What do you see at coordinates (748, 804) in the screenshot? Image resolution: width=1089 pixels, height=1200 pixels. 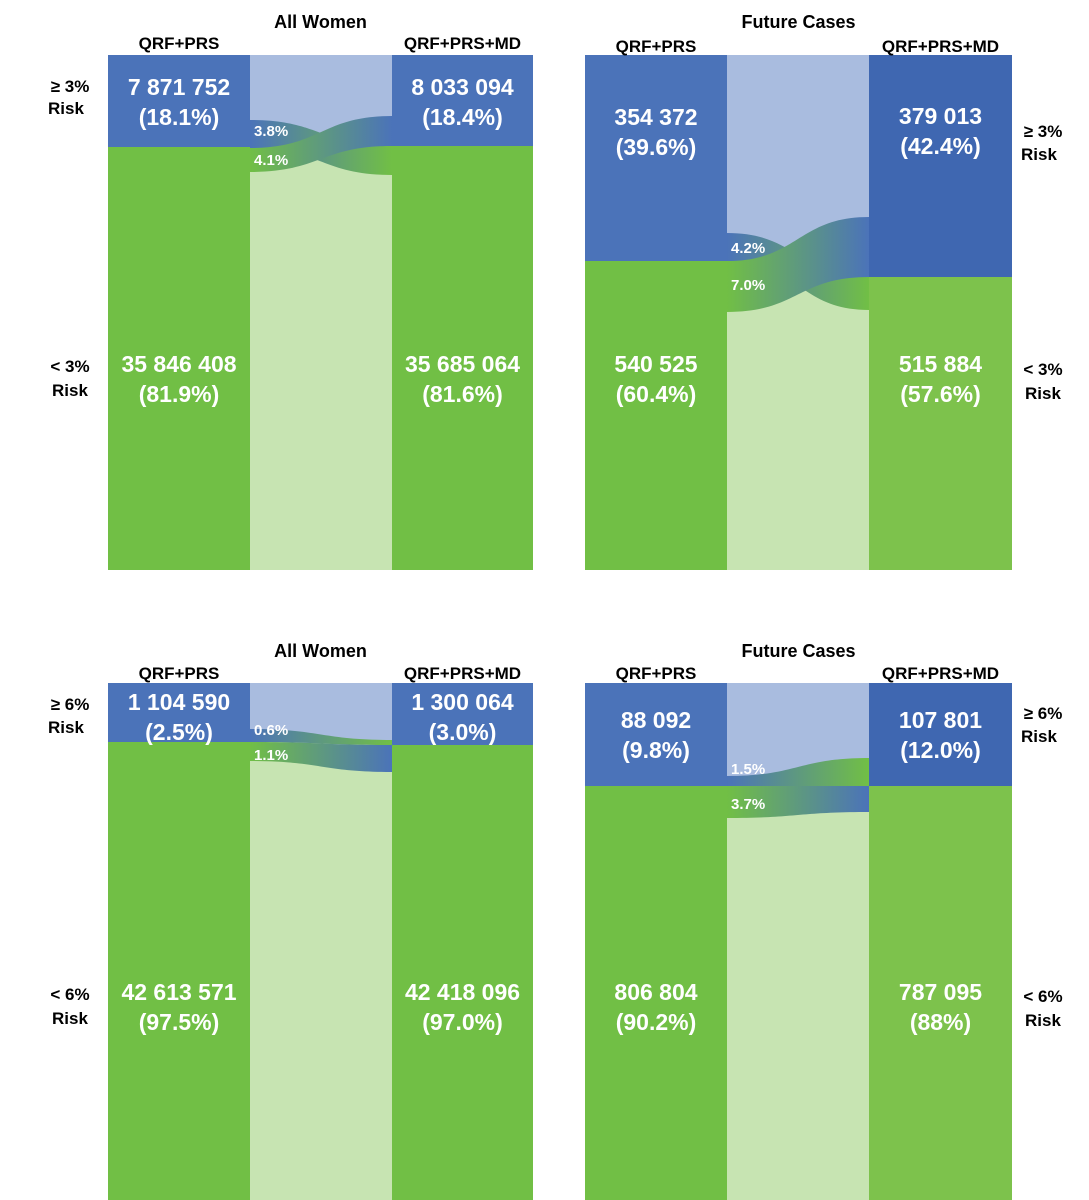 I see `flow-low-to-high-label: 3.7%` at bounding box center [748, 804].